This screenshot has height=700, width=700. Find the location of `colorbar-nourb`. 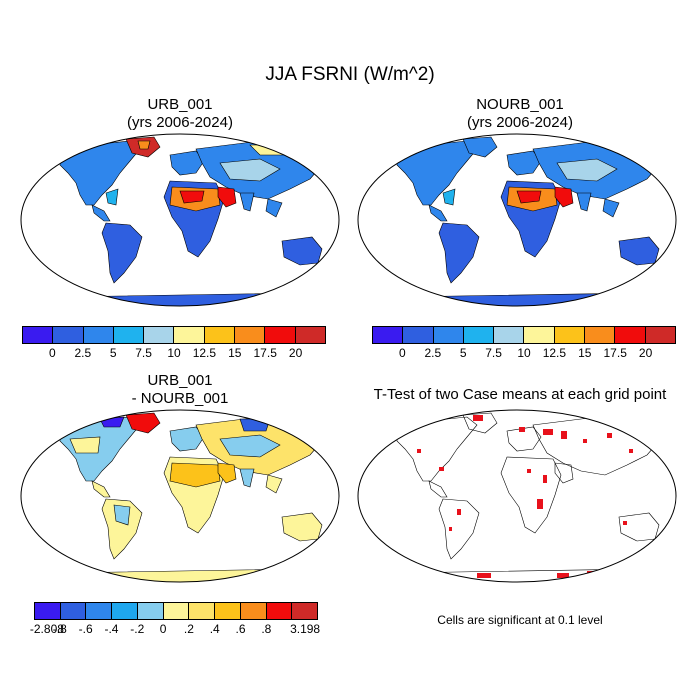

colorbar-nourb is located at coordinates (524, 335).